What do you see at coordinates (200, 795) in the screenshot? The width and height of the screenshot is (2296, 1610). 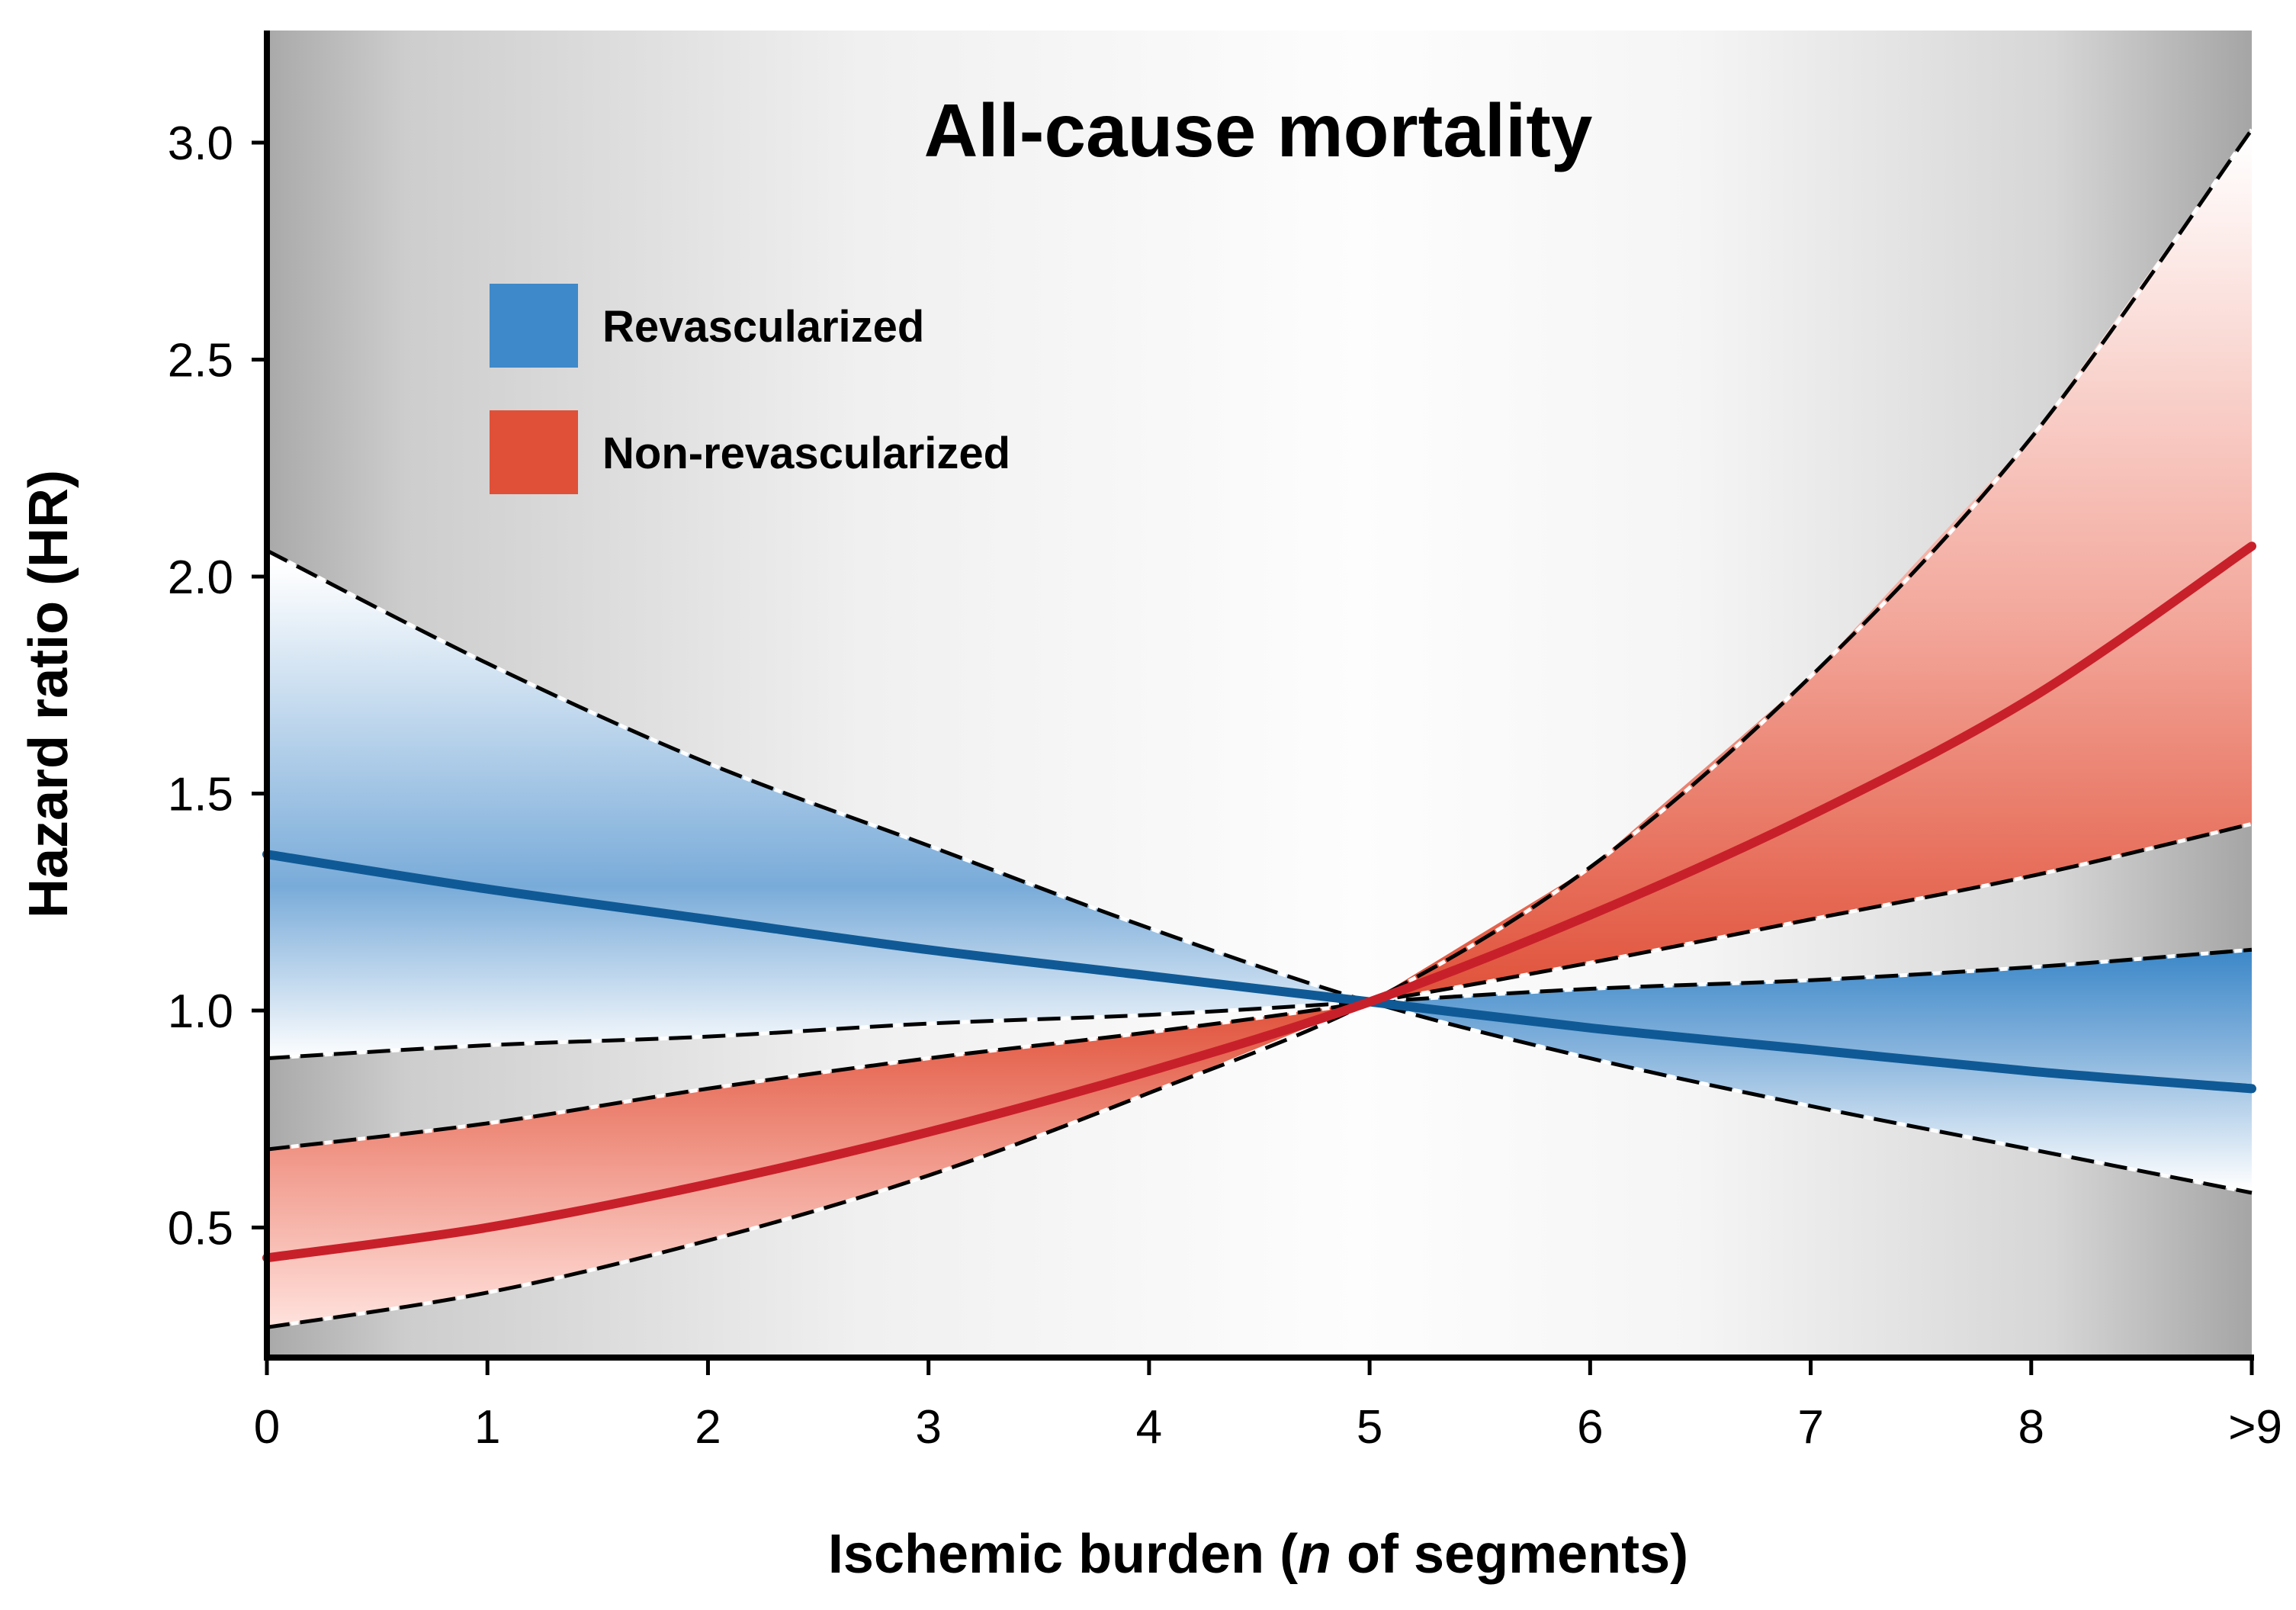 I see `y-tick-label: 1.5` at bounding box center [200, 795].